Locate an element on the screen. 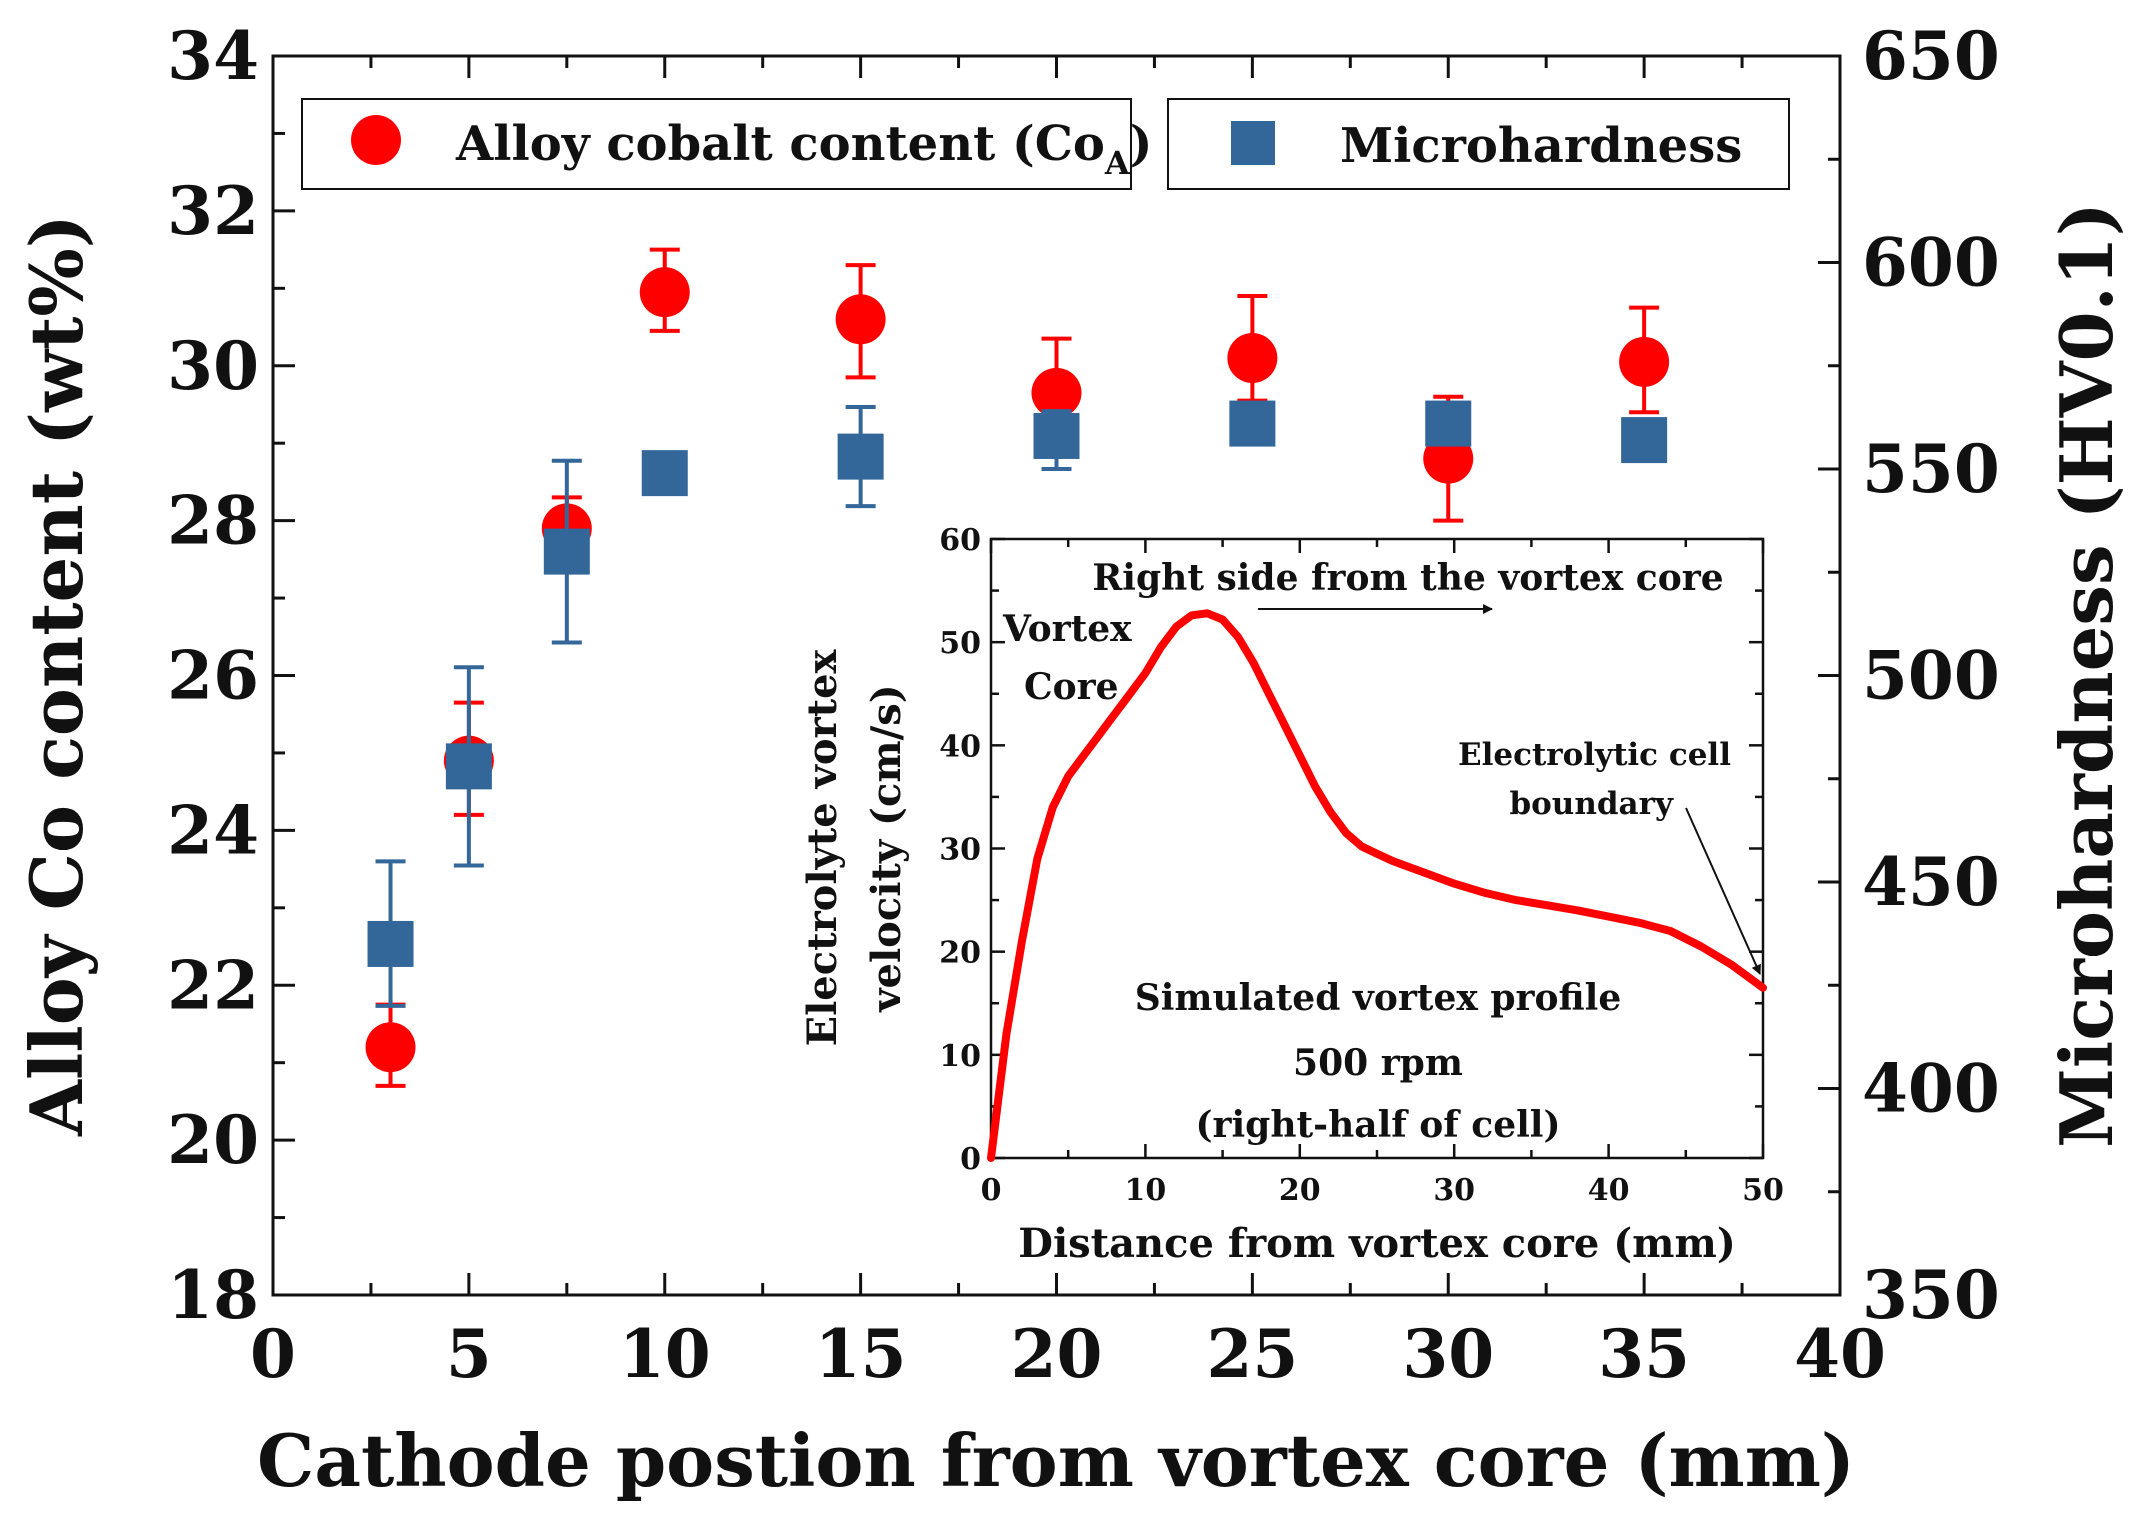  x-tick-label: 35 is located at coordinates (1644, 1354).